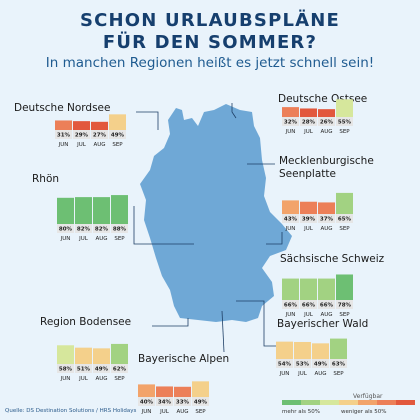  Describe the element at coordinates (368, 396) in the screenshot. I see `legend-title: Verfügbar` at that location.